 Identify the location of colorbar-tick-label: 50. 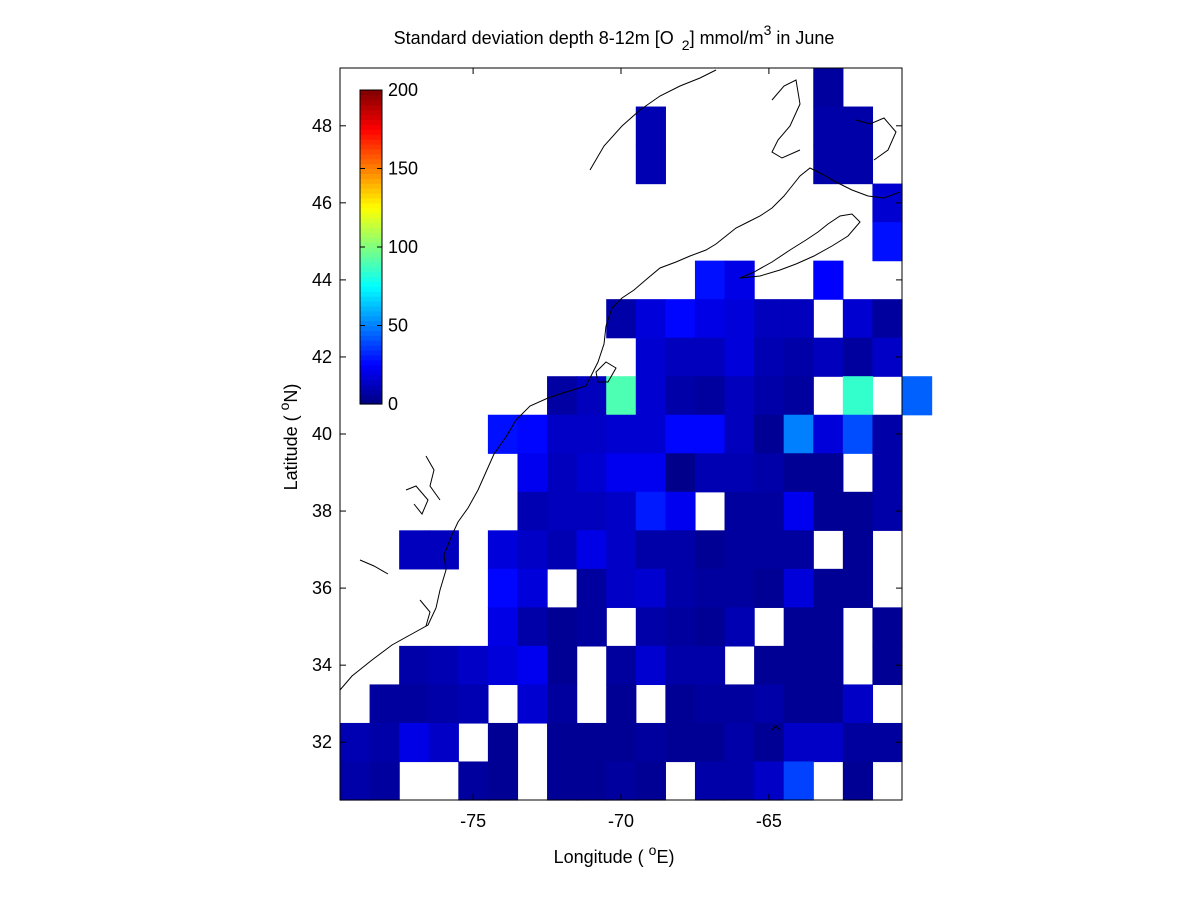
(398, 326).